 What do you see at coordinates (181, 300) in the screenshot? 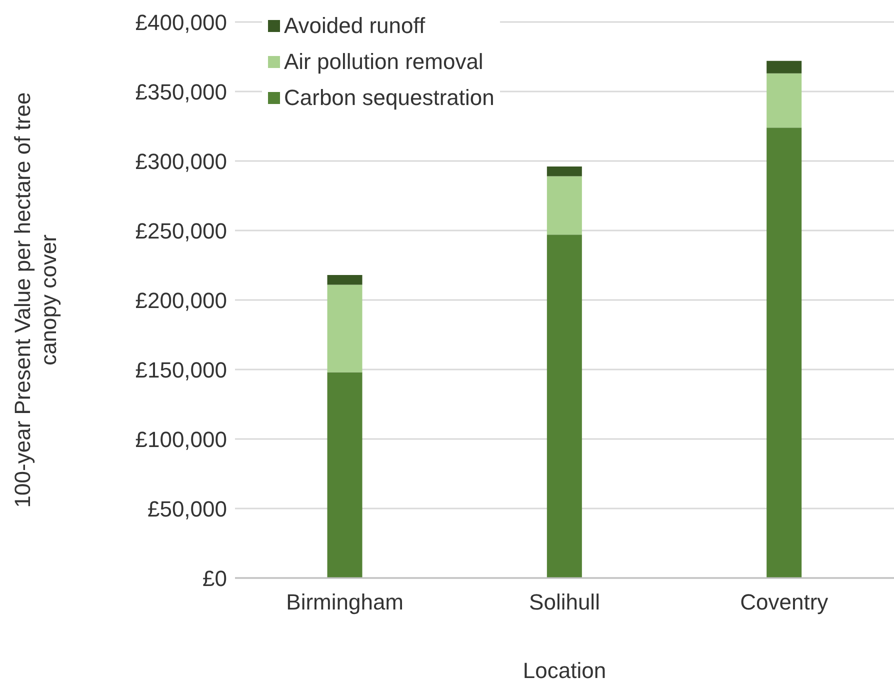
I see `y-tick-label: £200,000` at bounding box center [181, 300].